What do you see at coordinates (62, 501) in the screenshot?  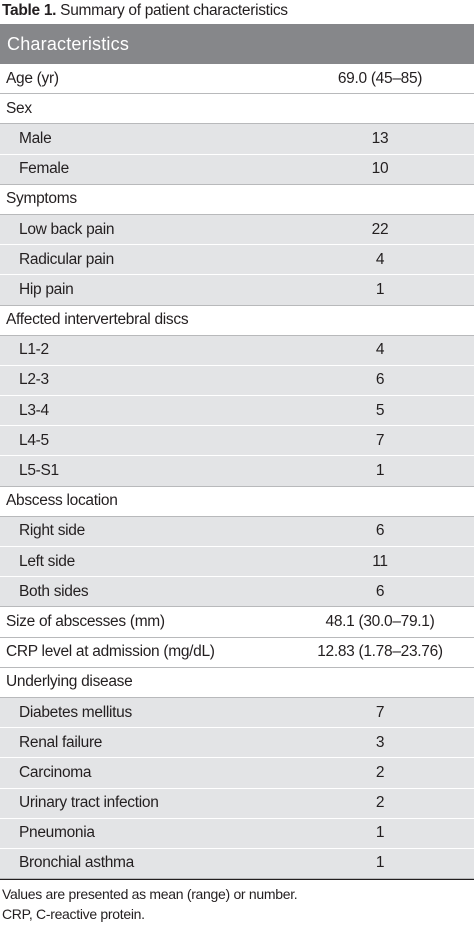 I see `row-label: Abscess location` at bounding box center [62, 501].